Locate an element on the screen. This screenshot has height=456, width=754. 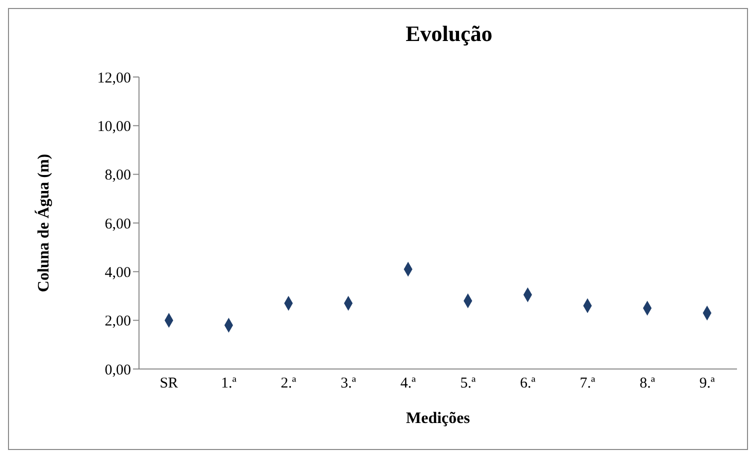
chart-title: Evolução is located at coordinates (449, 34).